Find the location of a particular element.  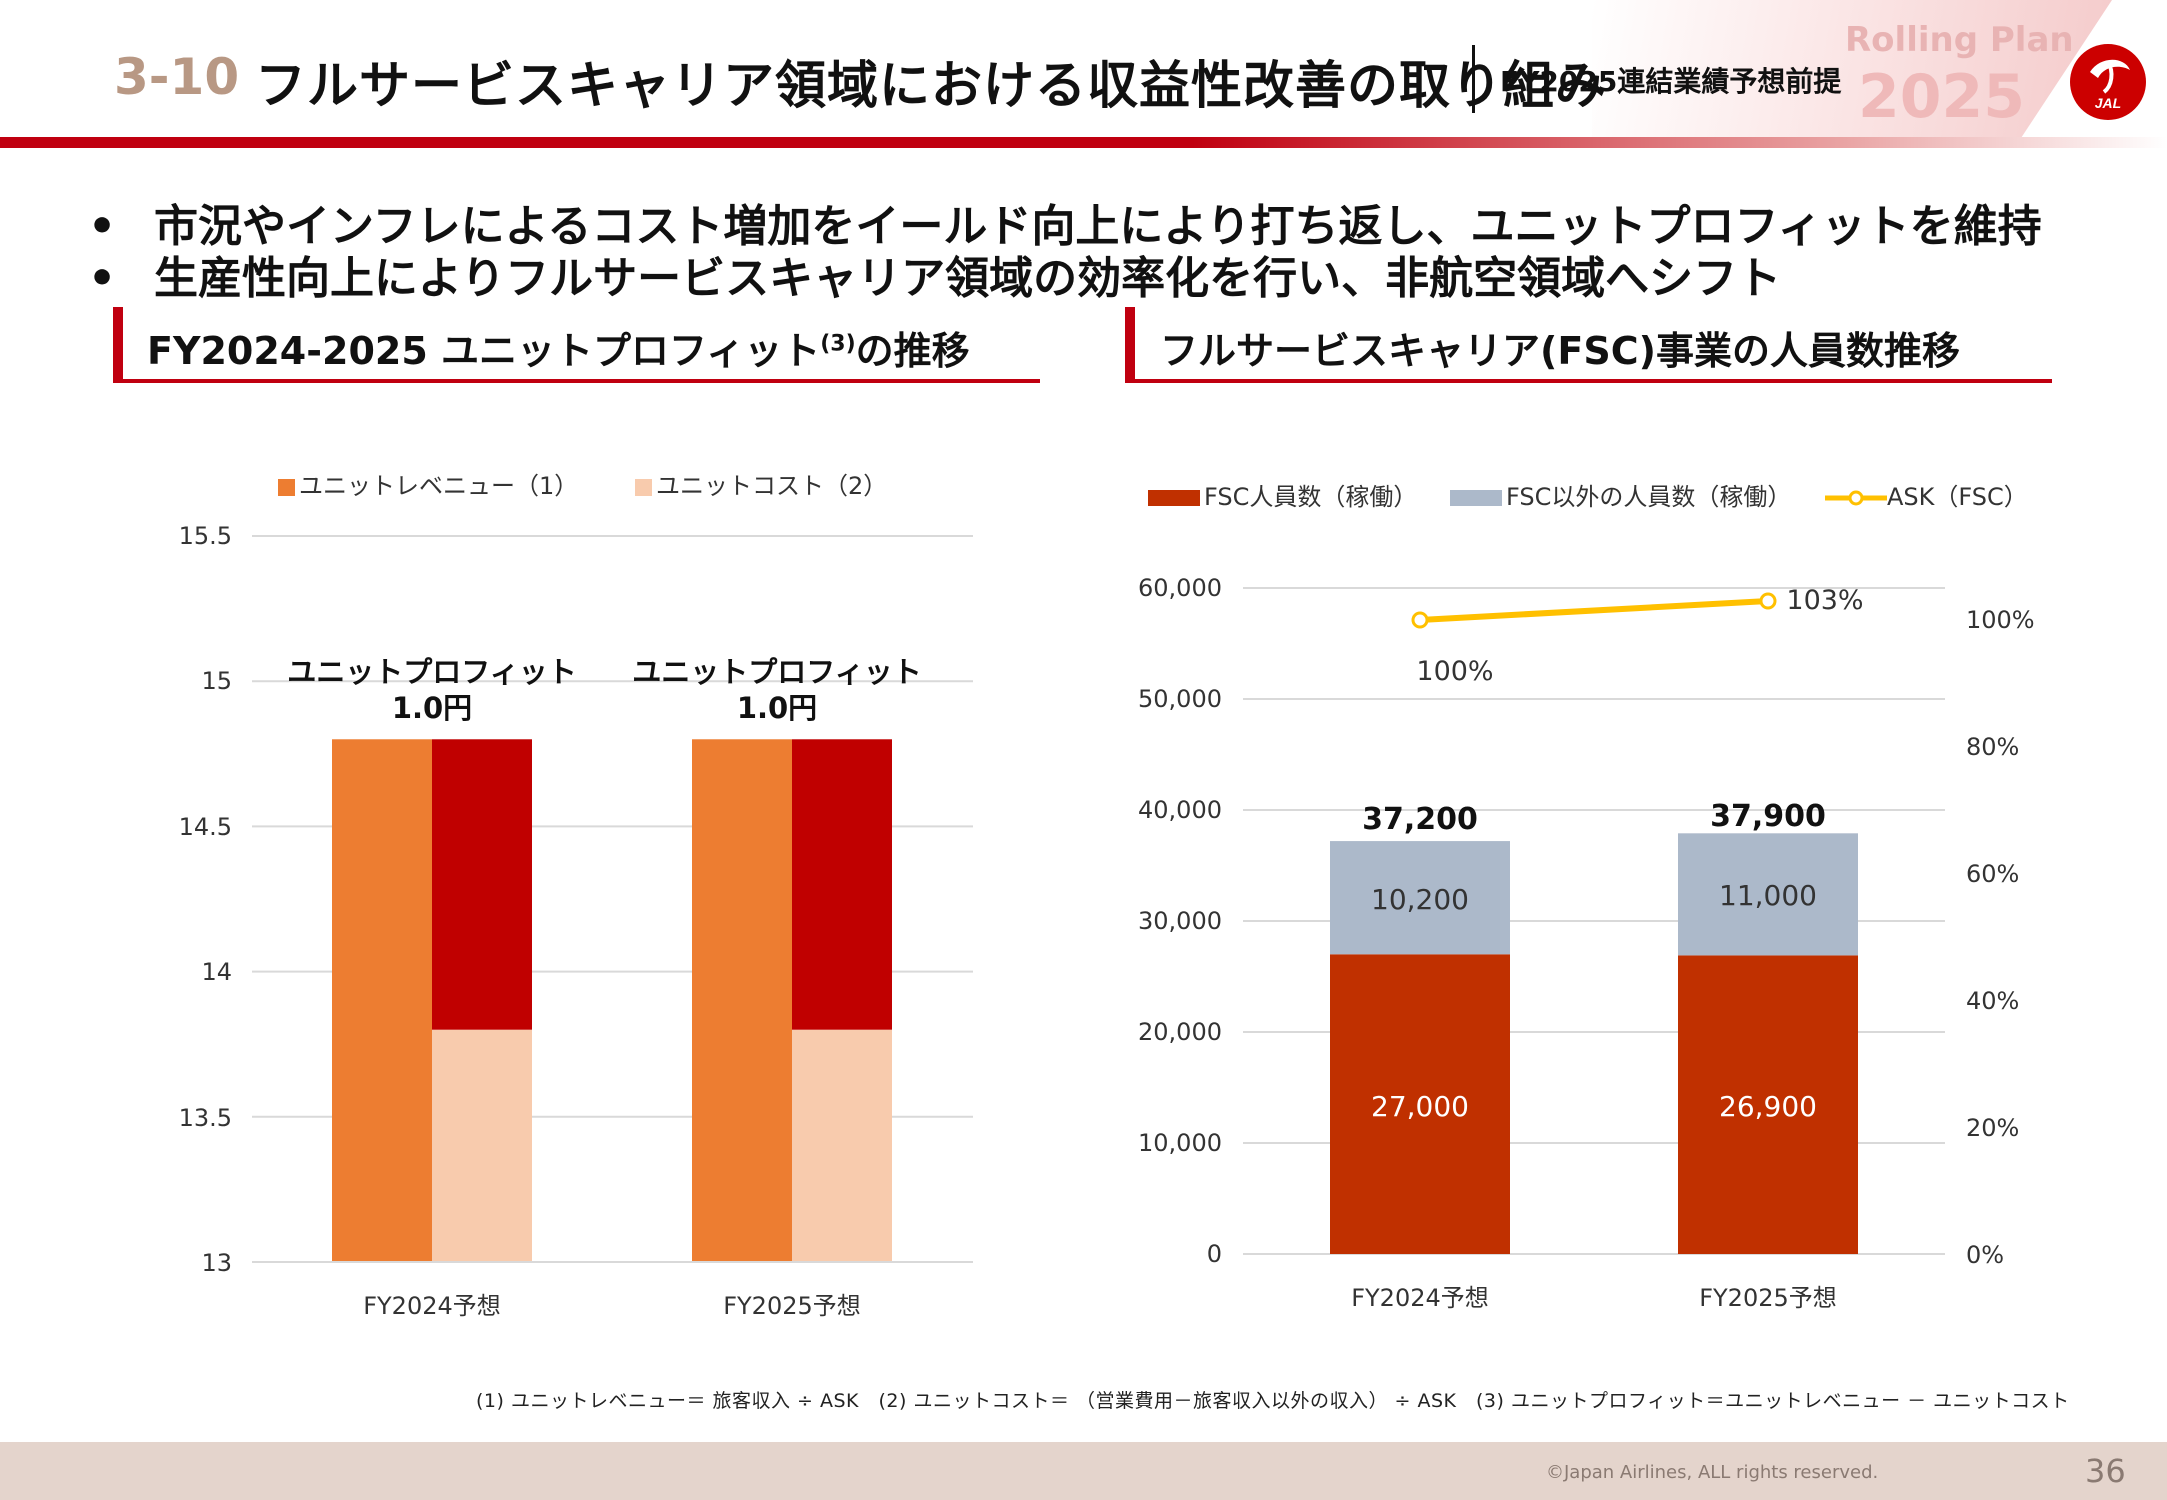

right-section-marker is located at coordinates (1130, 345).